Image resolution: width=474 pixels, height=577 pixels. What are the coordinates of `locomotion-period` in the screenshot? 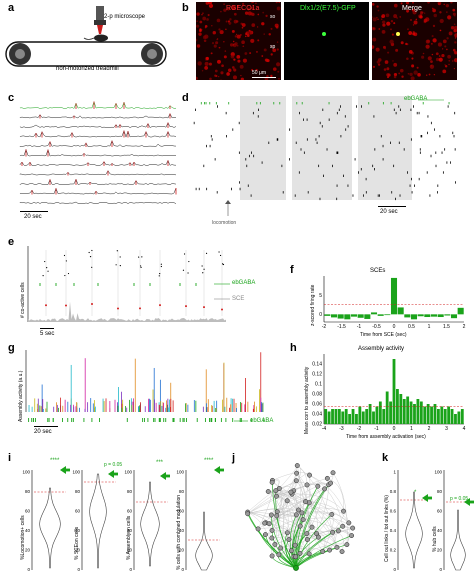 It's located at (385, 148).